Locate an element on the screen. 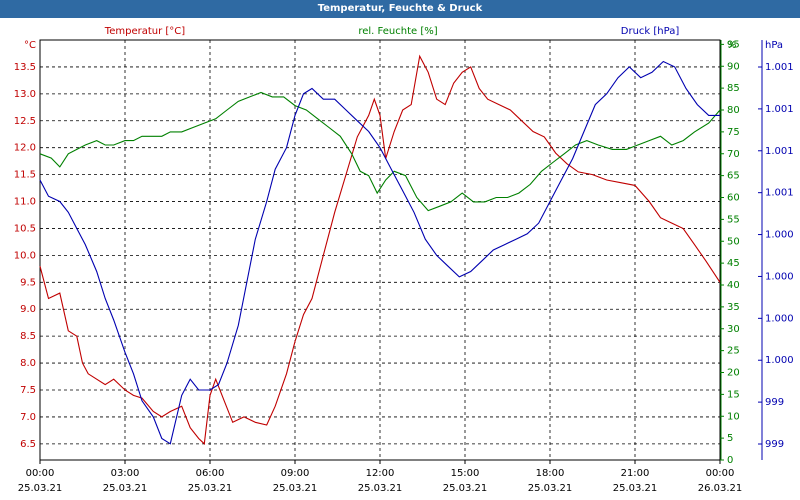 The width and height of the screenshot is (800, 500). humidity-tick-label: 10 is located at coordinates (733, 416).